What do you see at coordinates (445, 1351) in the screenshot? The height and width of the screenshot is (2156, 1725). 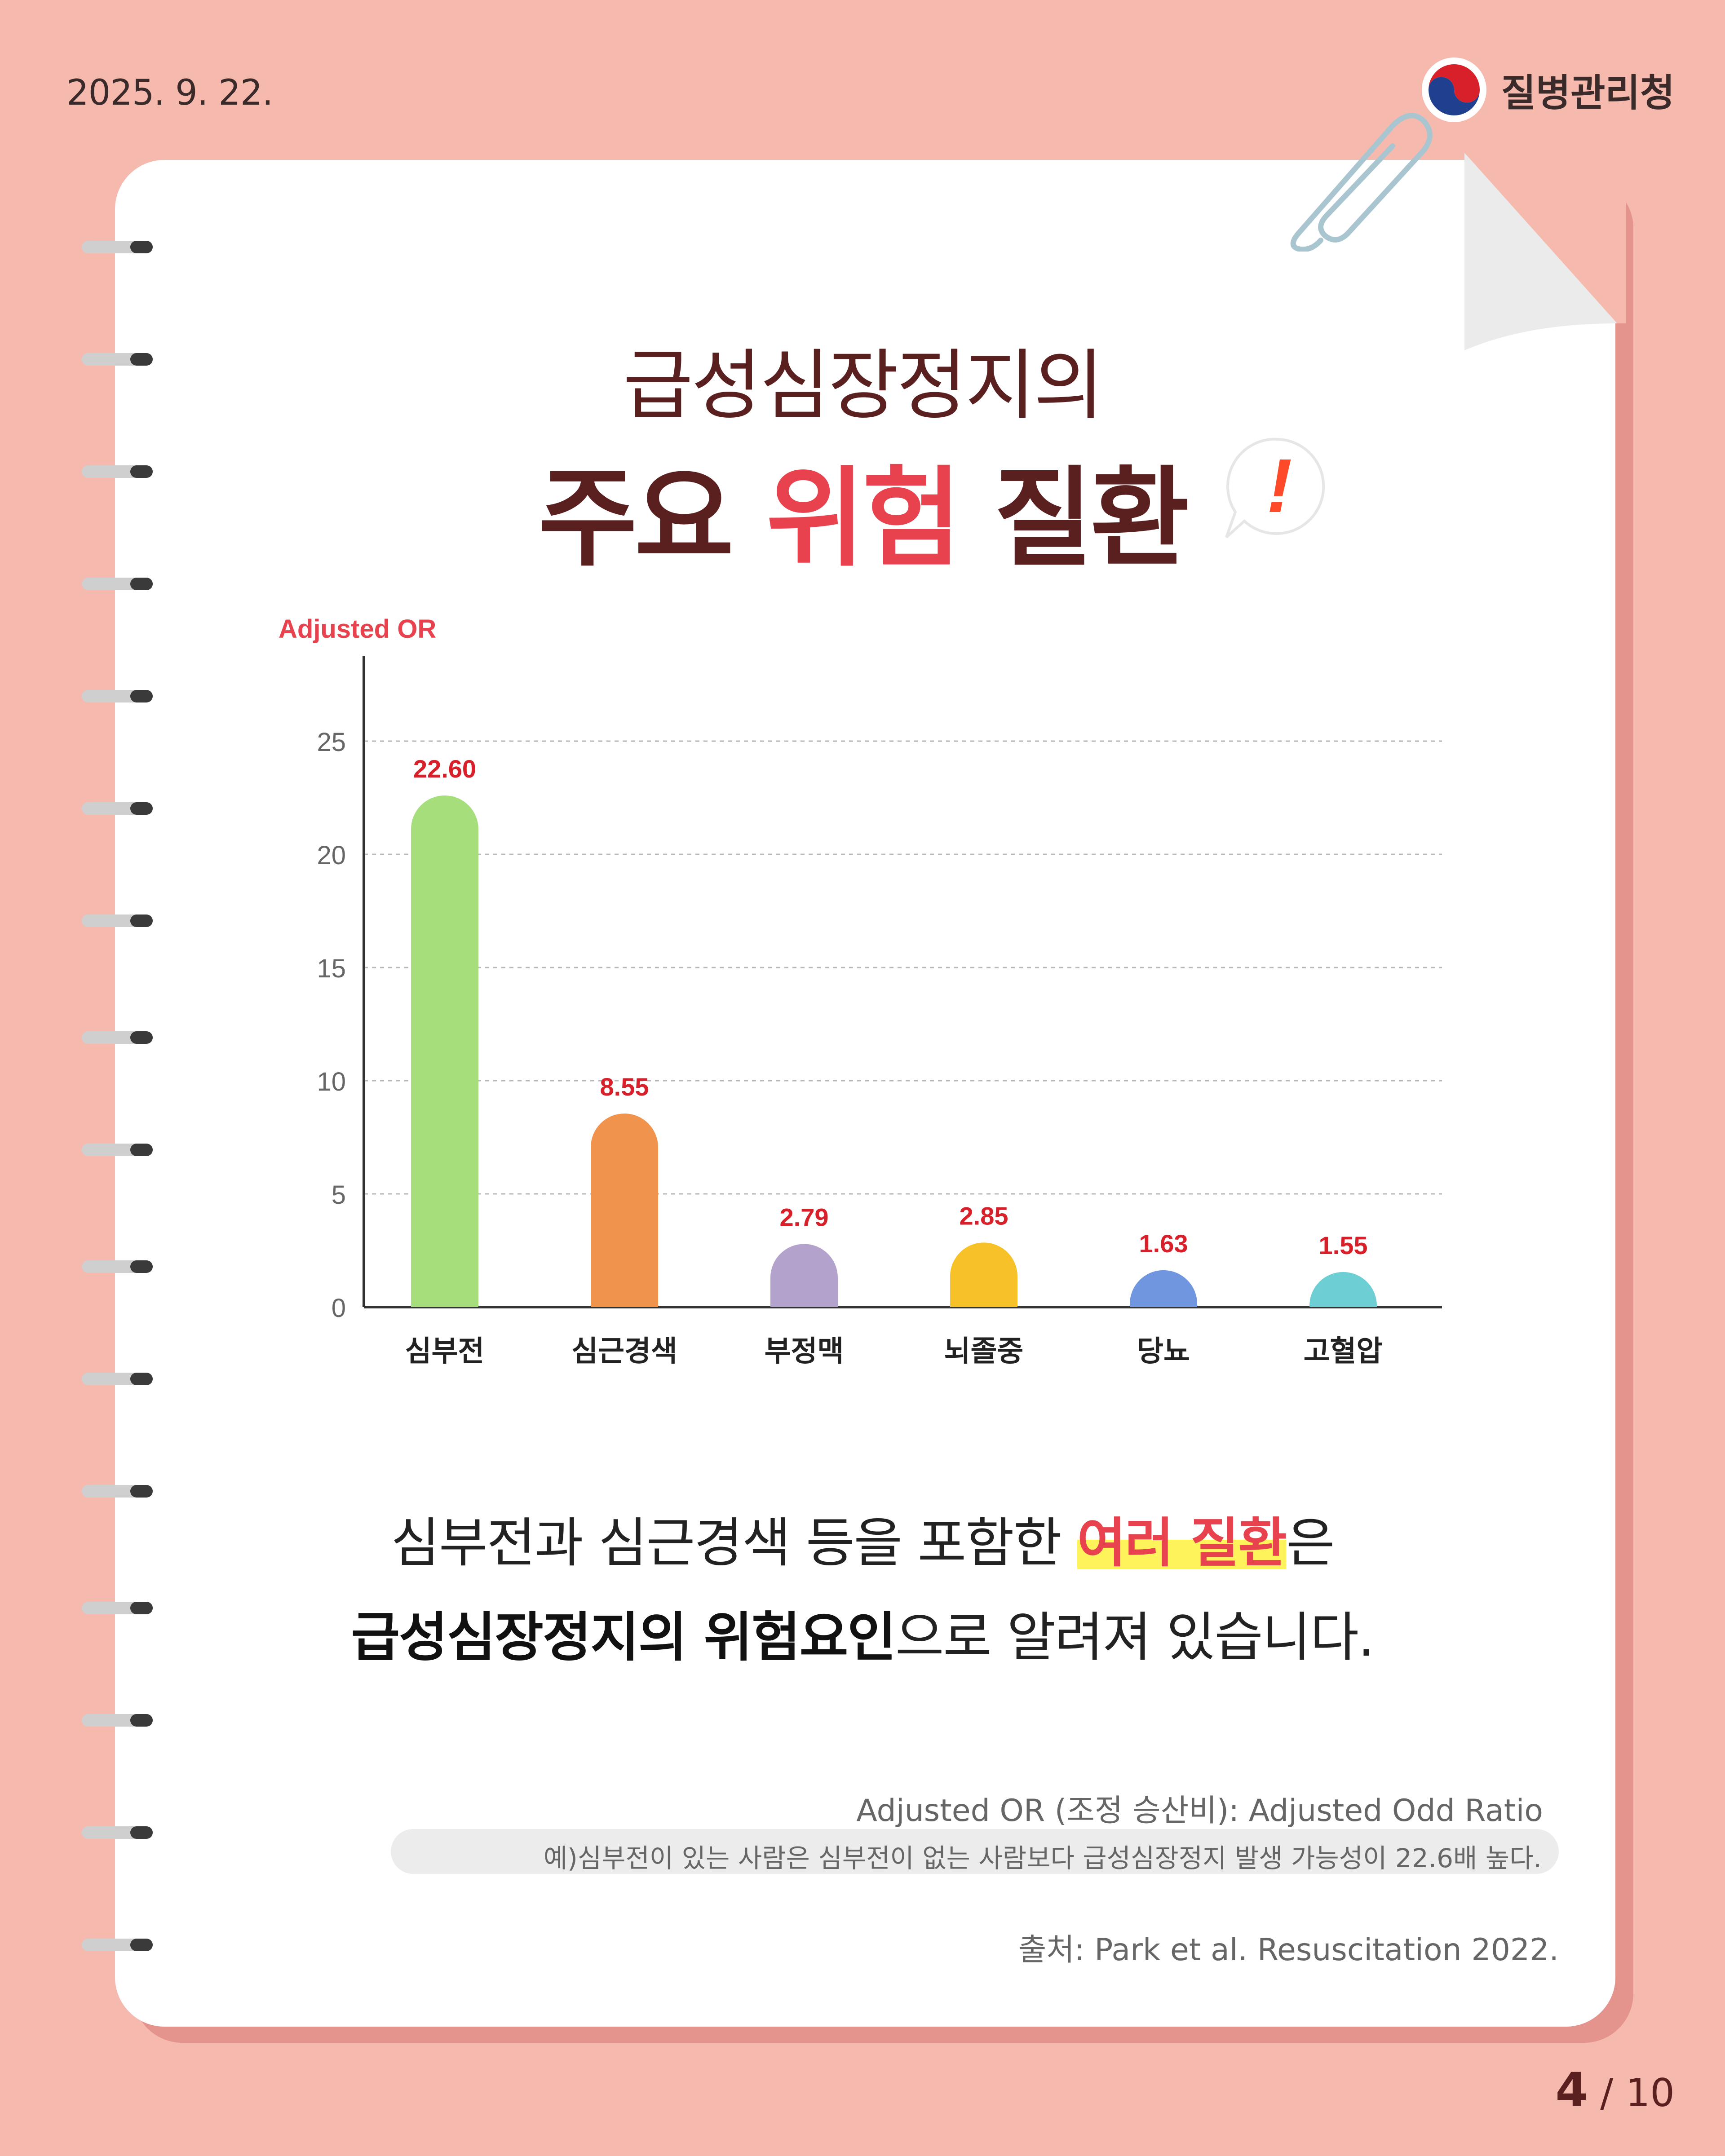 I see `x-category-label: 심부전` at bounding box center [445, 1351].